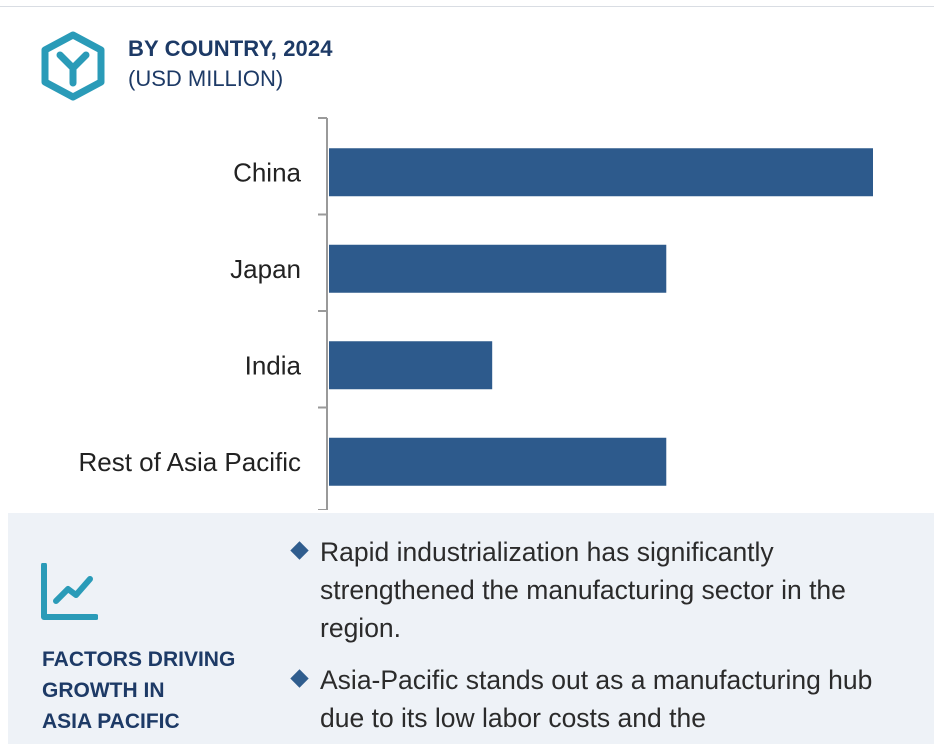  What do you see at coordinates (189, 462) in the screenshot?
I see `category-label: Rest of Asia Pacific` at bounding box center [189, 462].